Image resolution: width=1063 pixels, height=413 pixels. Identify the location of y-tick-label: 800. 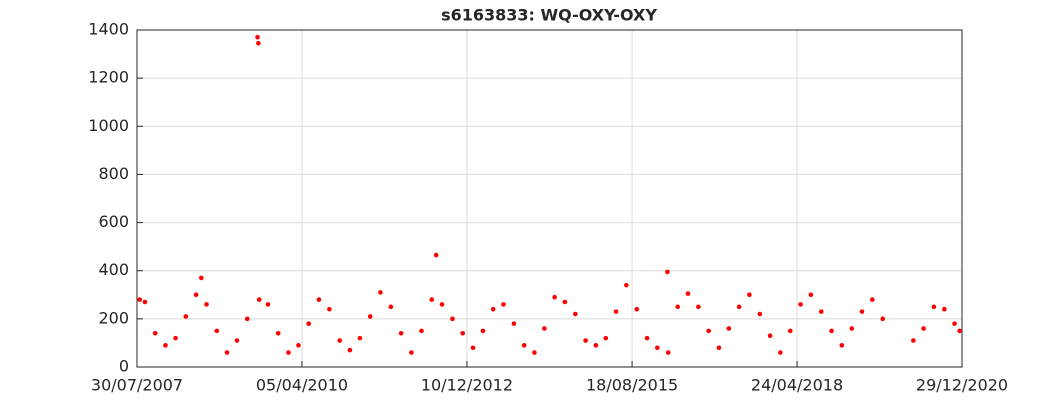
(113, 173).